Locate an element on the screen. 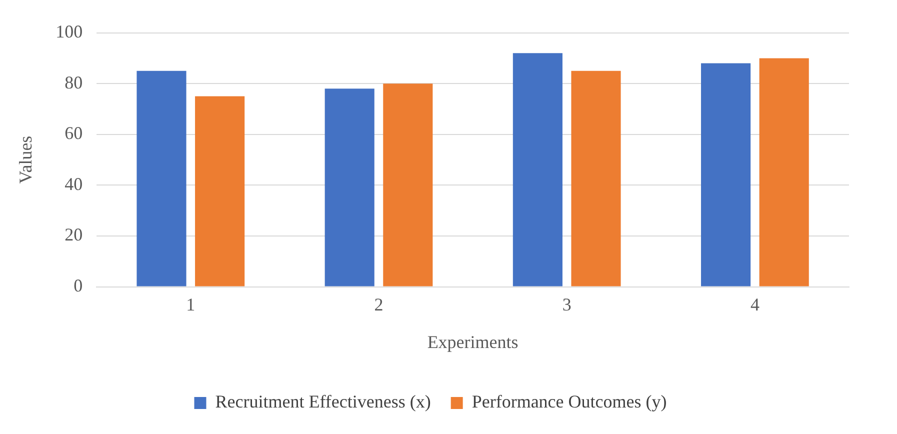 Image resolution: width=897 pixels, height=434 pixels. y-tick-label: 0 is located at coordinates (78, 286).